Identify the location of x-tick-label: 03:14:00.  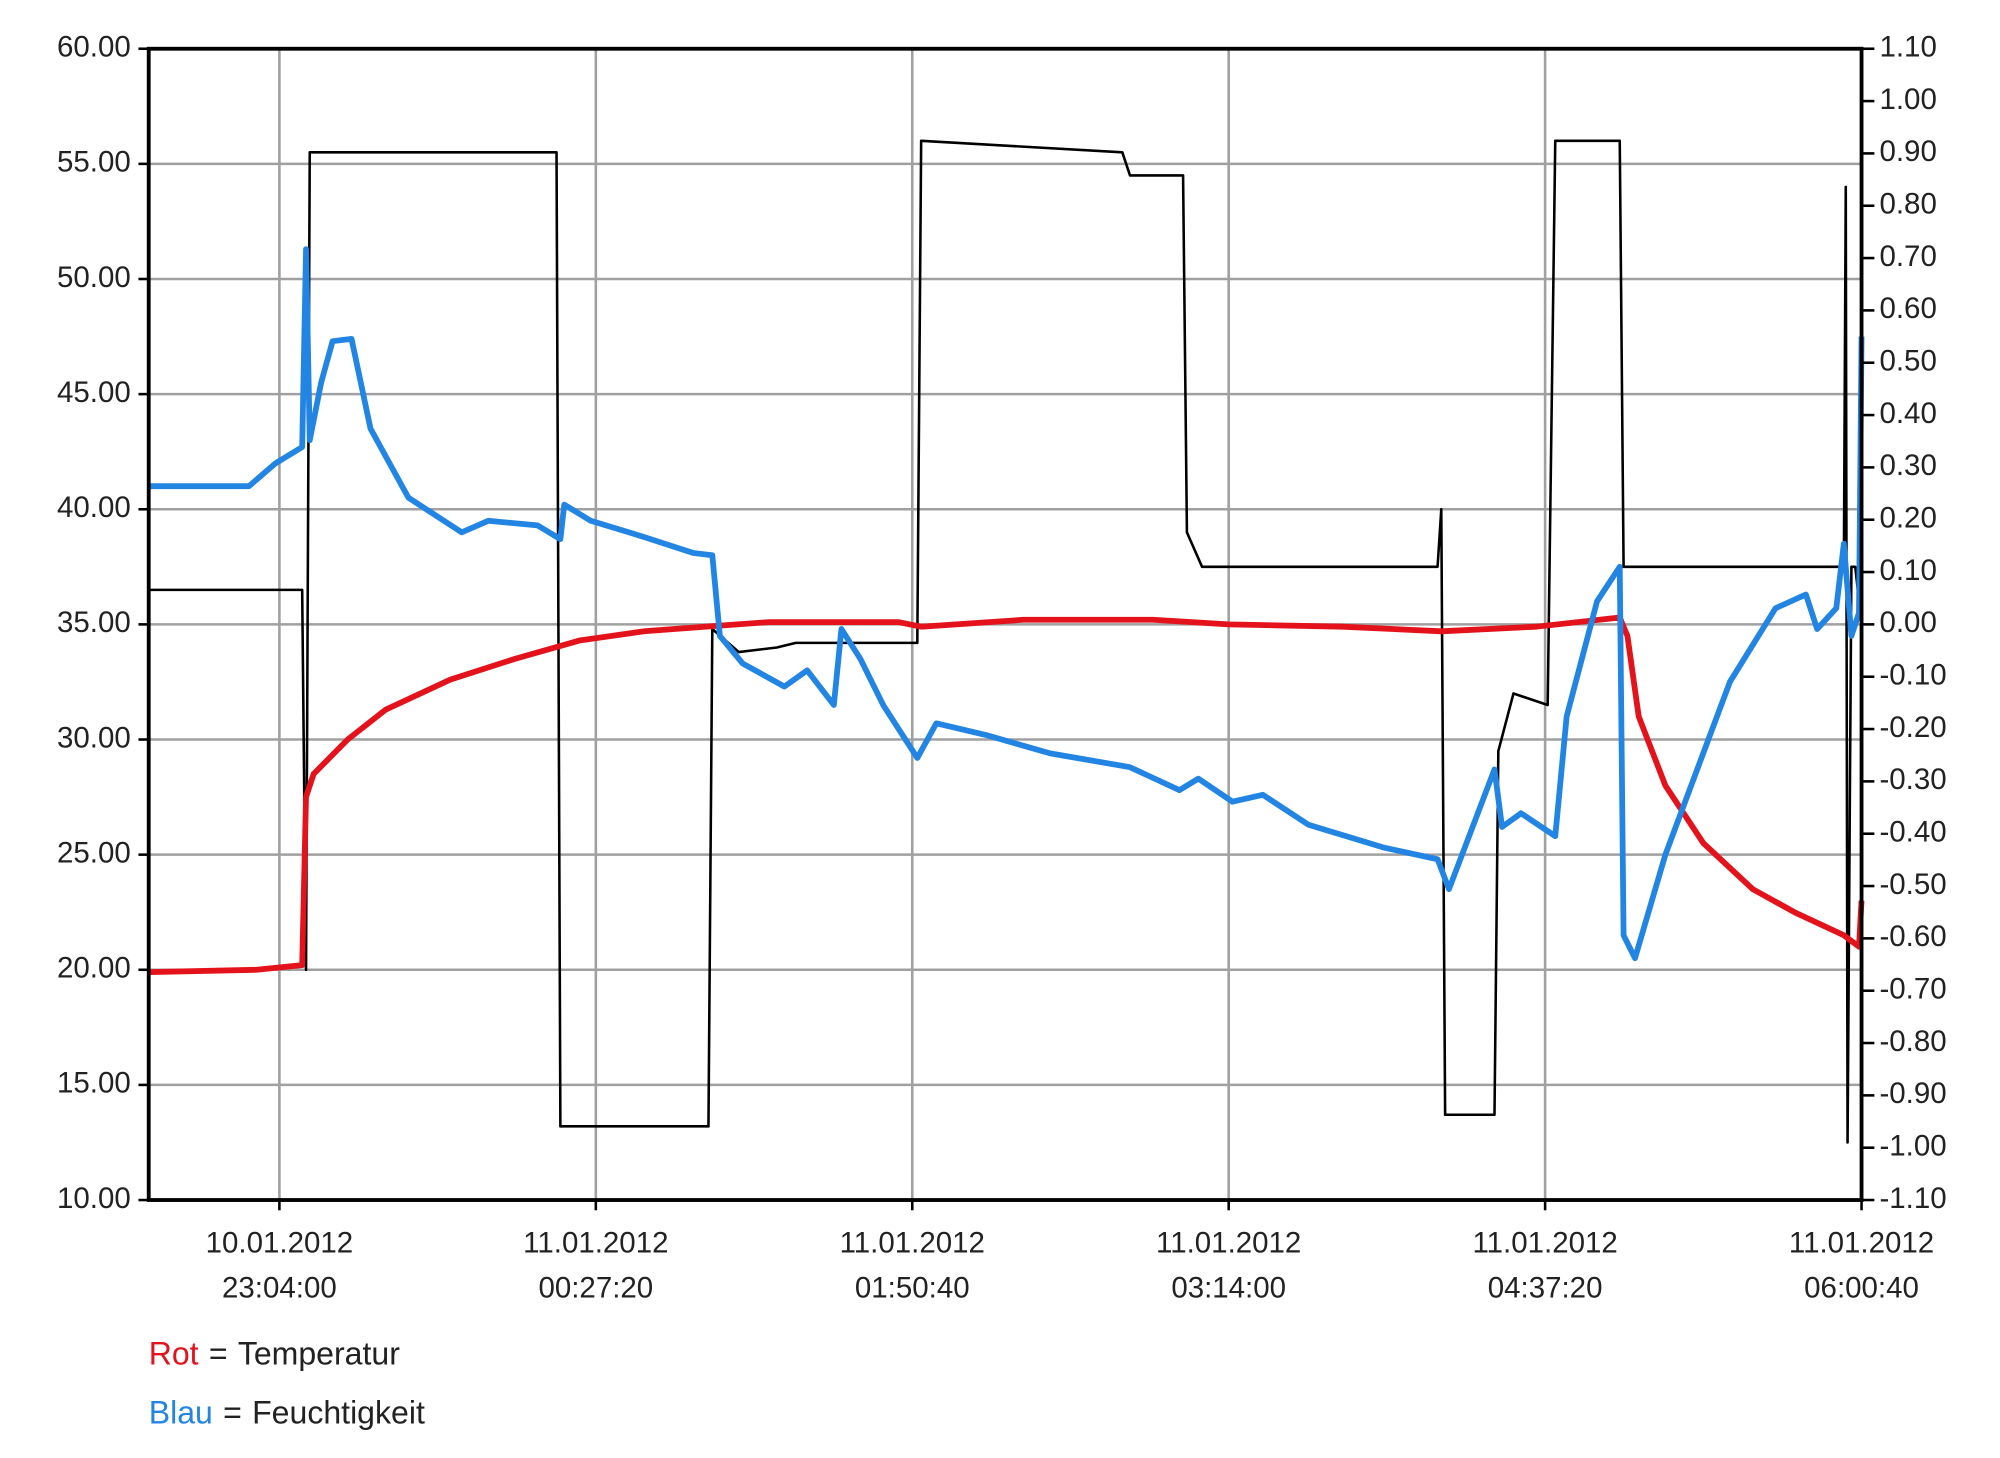
(1228, 1288).